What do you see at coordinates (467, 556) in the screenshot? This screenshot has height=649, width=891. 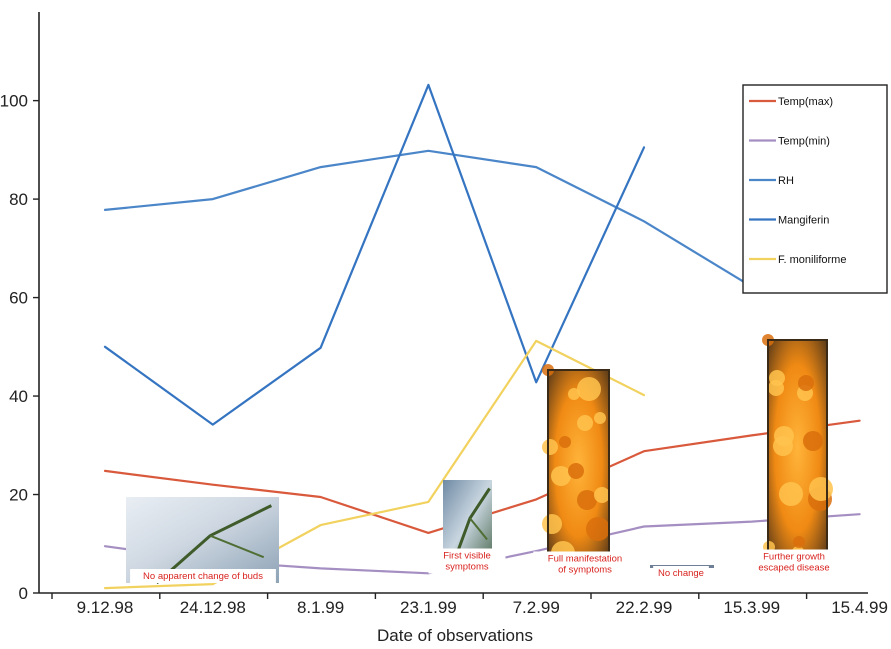 I see `caption-line: First visible` at bounding box center [467, 556].